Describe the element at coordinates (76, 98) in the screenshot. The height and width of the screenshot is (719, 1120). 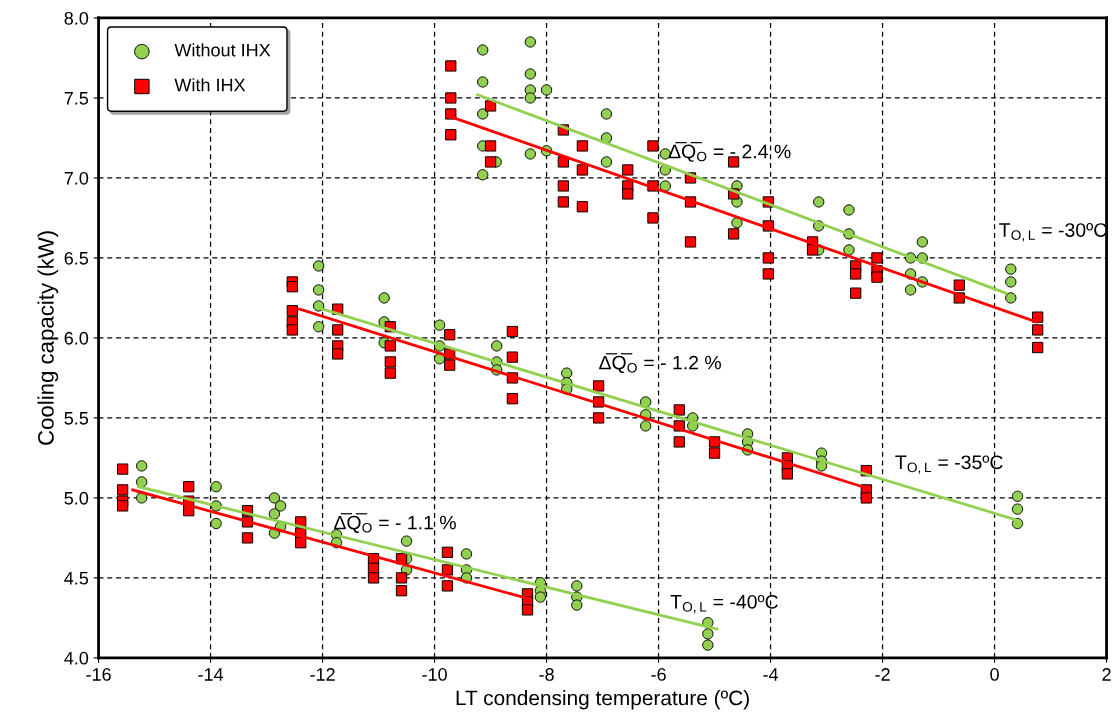
I see `y-tick-label: 7.5` at that location.